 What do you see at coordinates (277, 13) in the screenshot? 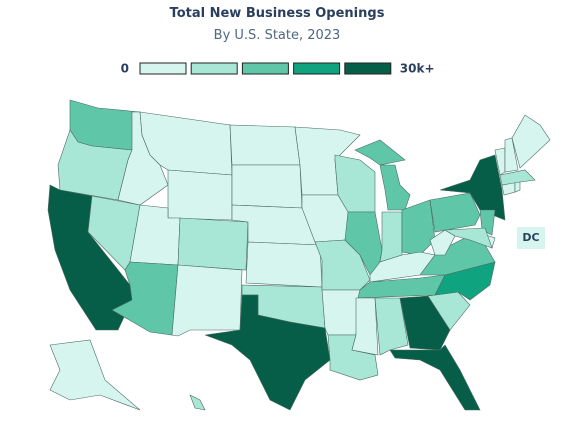
I see `chart-title: Total New Business Openings` at bounding box center [277, 13].